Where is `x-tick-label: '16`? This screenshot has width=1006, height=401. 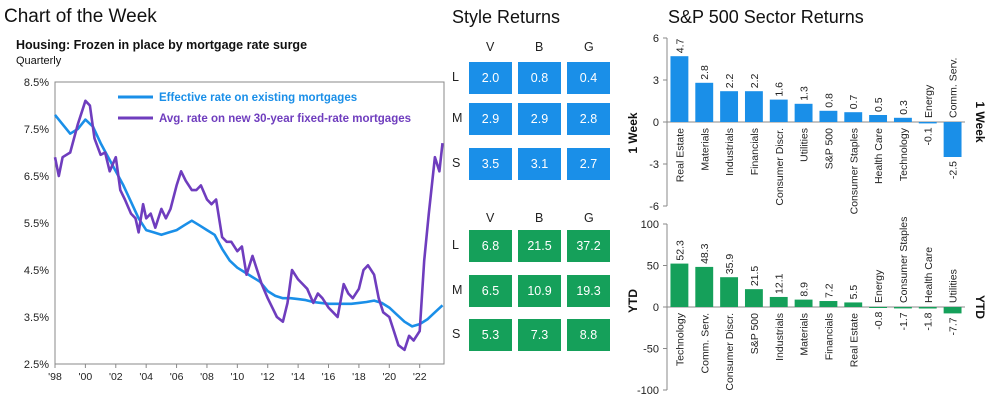
x-tick-label: '16 is located at coordinates (329, 377).